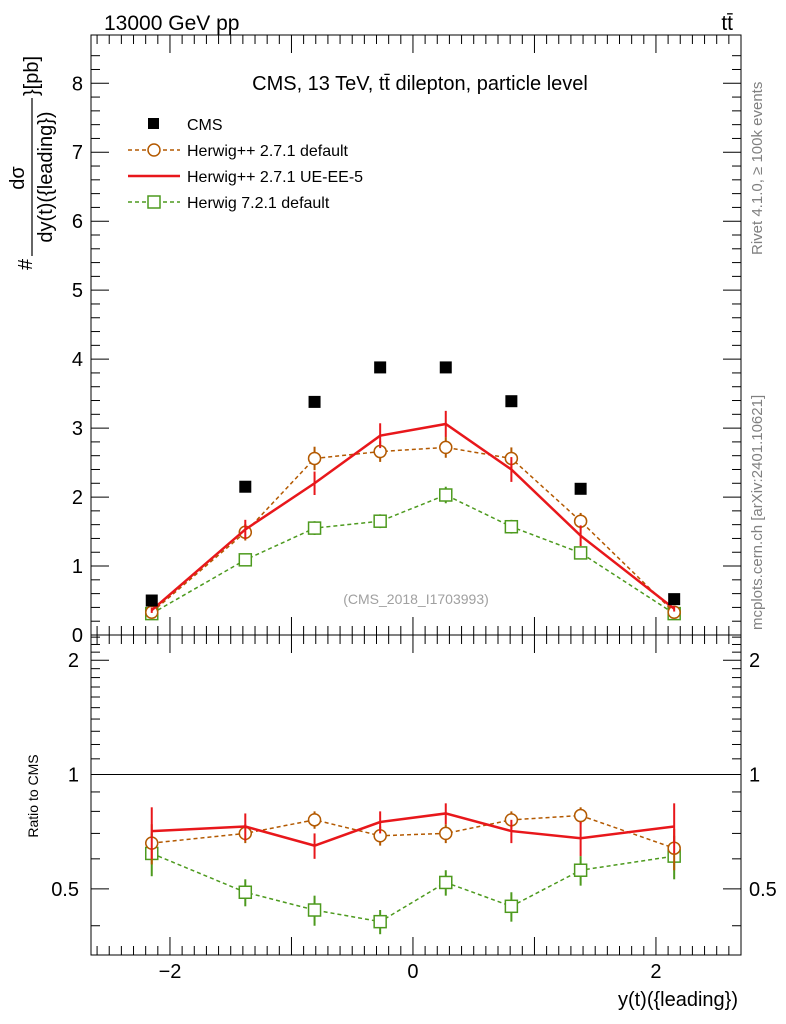 This screenshot has height=1024, width=786. What do you see at coordinates (678, 1000) in the screenshot?
I see `x-axis-label: y(t)({leading})` at bounding box center [678, 1000].